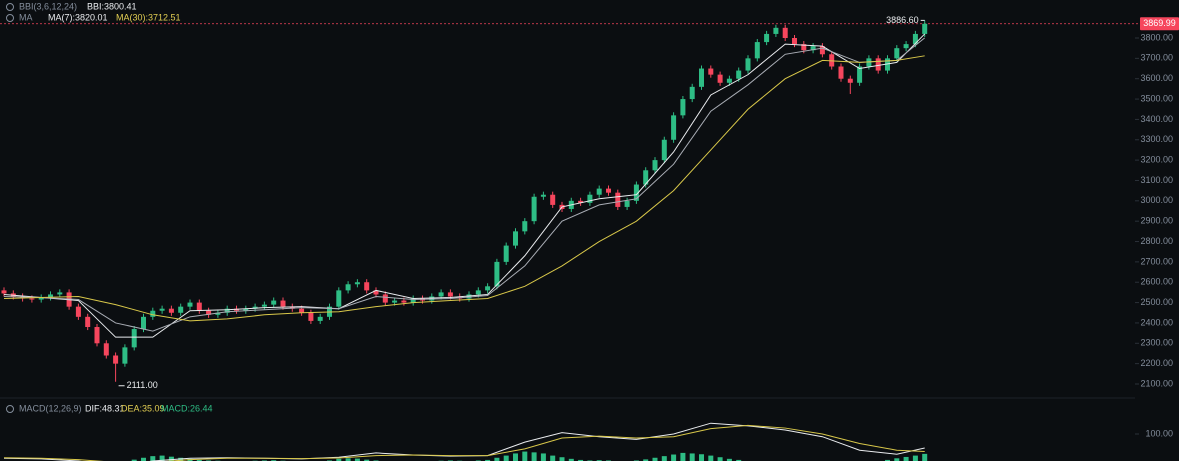 This screenshot has width=1179, height=461. I want to click on y-tick-label: 2400.00, so click(1156, 322).